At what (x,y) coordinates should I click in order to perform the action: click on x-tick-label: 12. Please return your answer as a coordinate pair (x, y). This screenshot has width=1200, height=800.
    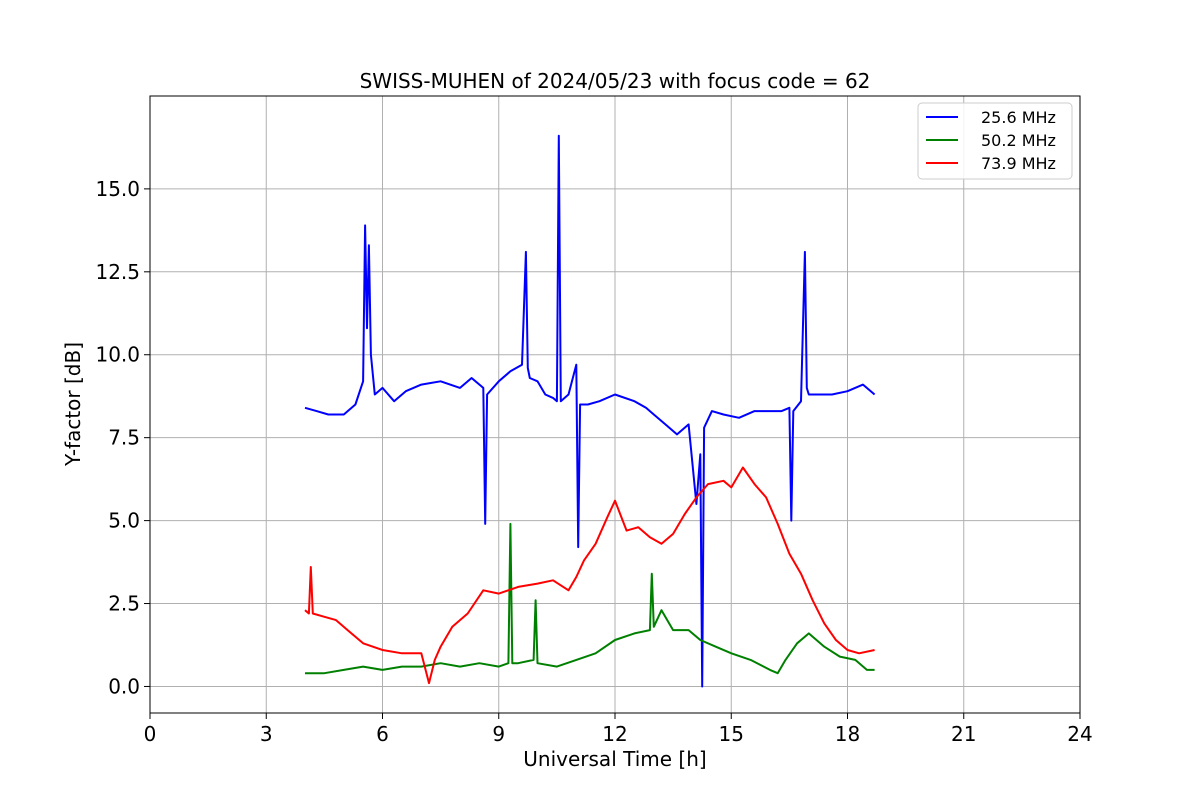
    Looking at the image, I should click on (614, 734).